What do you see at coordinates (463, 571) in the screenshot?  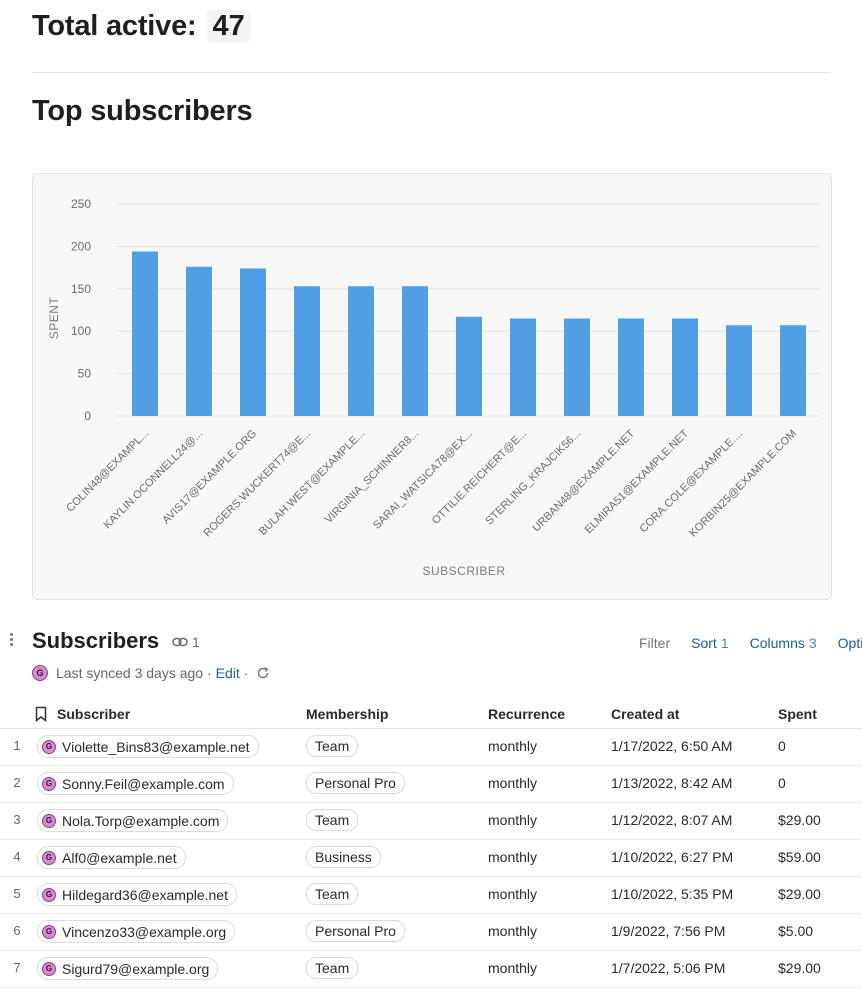 I see `x-axis-title: SUBSCRIBER` at bounding box center [463, 571].